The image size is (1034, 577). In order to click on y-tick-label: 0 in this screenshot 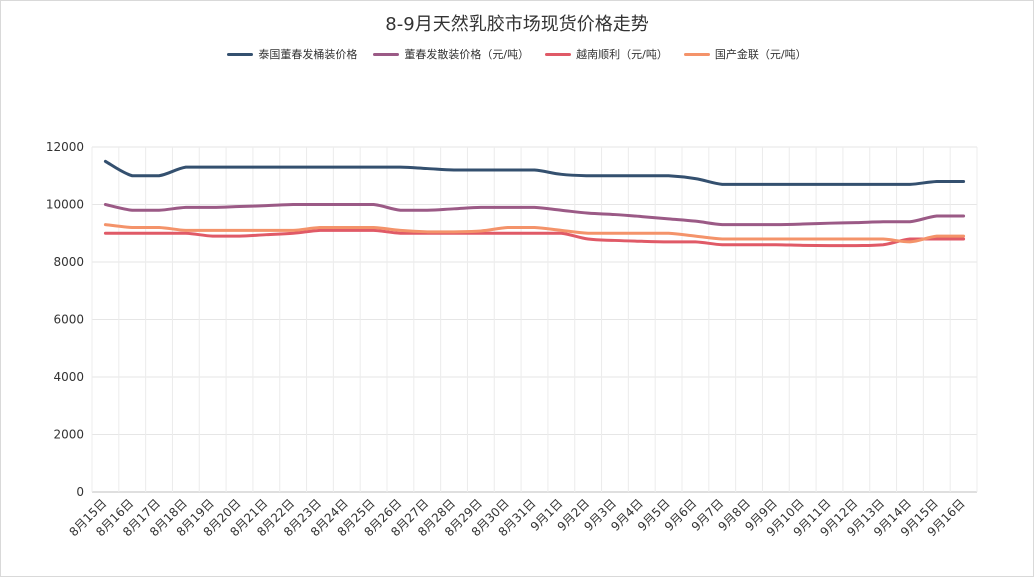, I will do `click(80, 492)`.